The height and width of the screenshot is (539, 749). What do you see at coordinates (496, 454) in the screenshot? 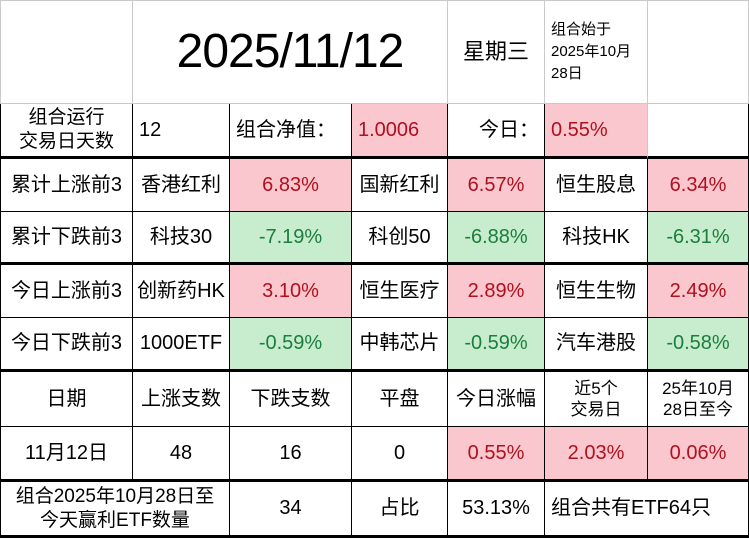
I see `stats-today-change: 0.55%` at bounding box center [496, 454].